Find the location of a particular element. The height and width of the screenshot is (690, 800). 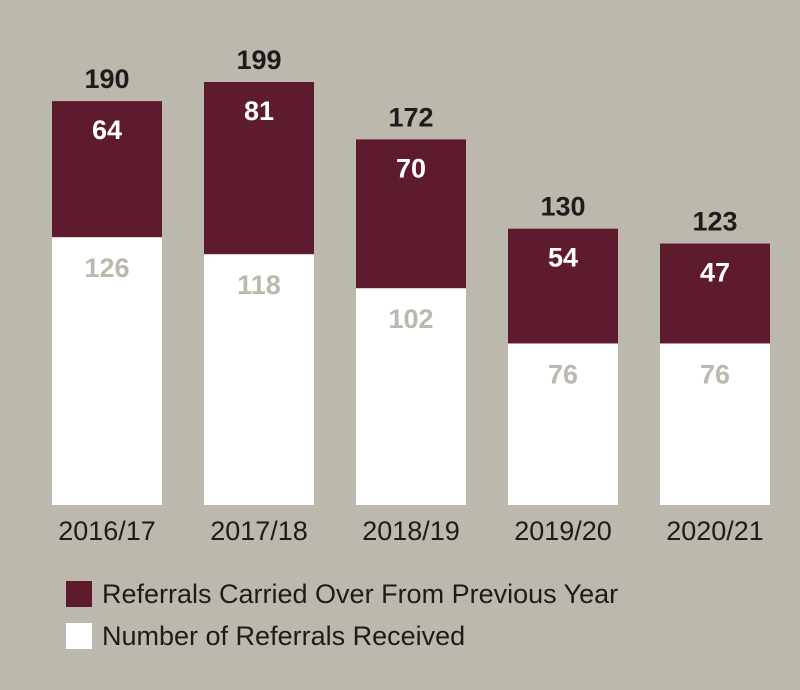

data-label-carried-3: 54 is located at coordinates (563, 258).